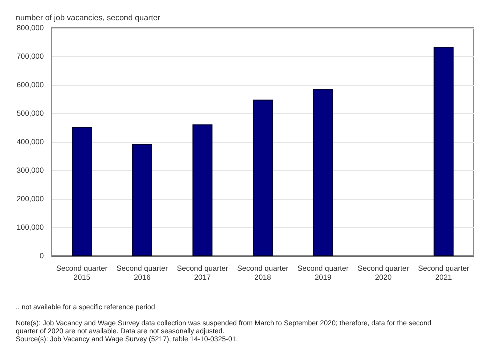 Image resolution: width=500 pixels, height=362 pixels. What do you see at coordinates (88, 18) in the screenshot?
I see `y-axis-title: number of job vacancies, second quarter` at bounding box center [88, 18].